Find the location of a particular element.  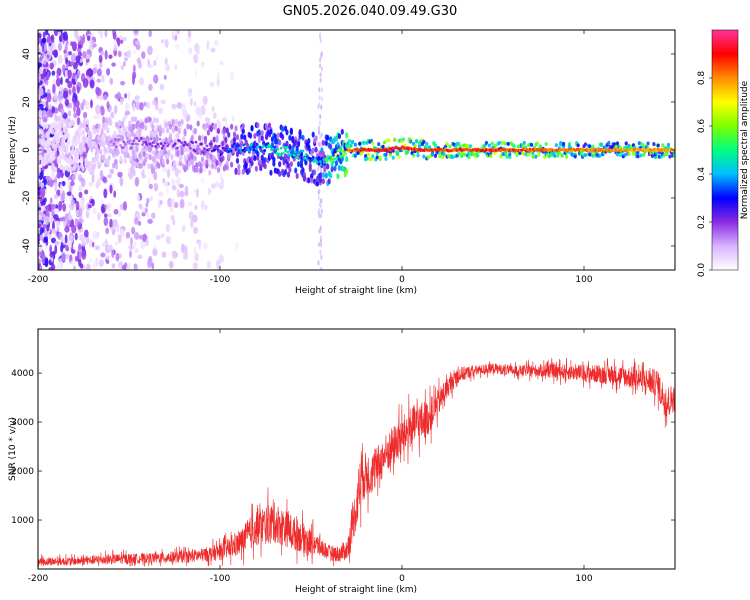

y-tick-label: 40 is located at coordinates (27, 54).